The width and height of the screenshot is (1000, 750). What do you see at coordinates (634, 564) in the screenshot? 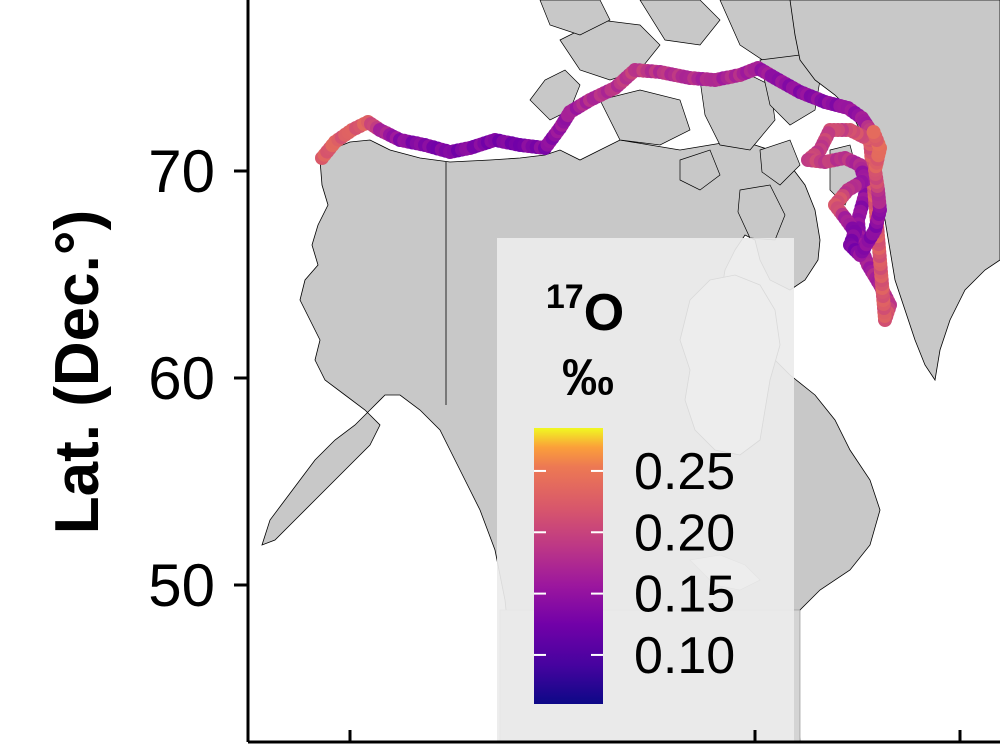
I see `legend-ticks: 0.250.200.150.10` at bounding box center [634, 564].